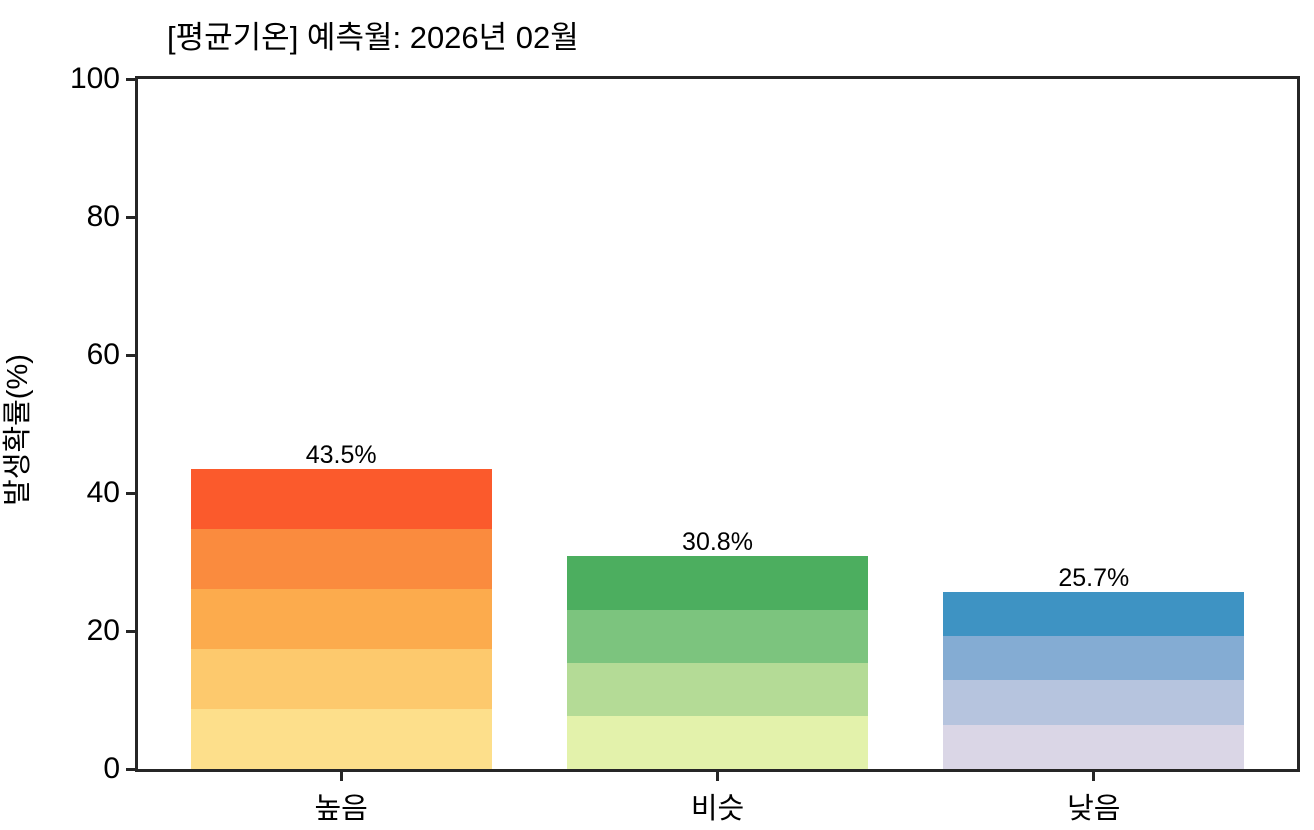 Image resolution: width=1314 pixels, height=830 pixels. What do you see at coordinates (717, 542) in the screenshot?
I see `bar-value-label: 30.8%` at bounding box center [717, 542].